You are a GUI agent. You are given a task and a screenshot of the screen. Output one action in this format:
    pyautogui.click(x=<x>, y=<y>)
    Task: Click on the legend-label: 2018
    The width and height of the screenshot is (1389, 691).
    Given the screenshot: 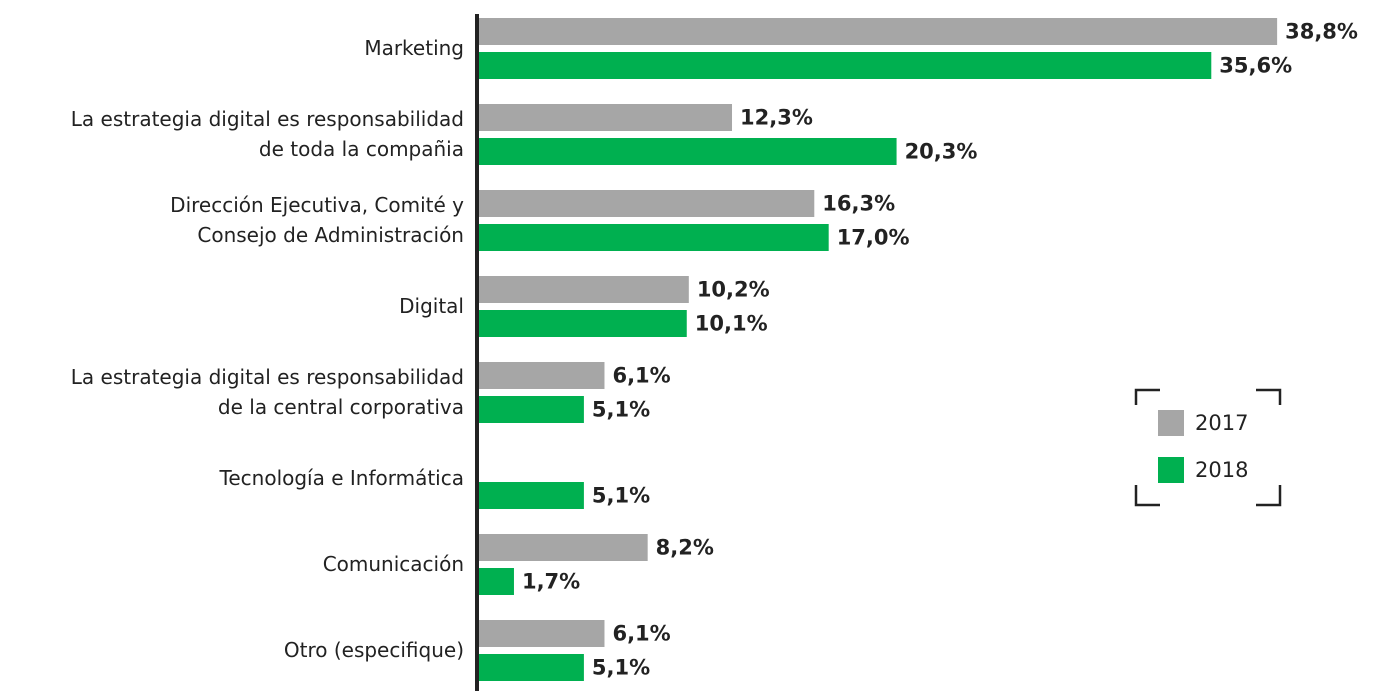 What is the action you would take?
    pyautogui.click(x=1221, y=470)
    